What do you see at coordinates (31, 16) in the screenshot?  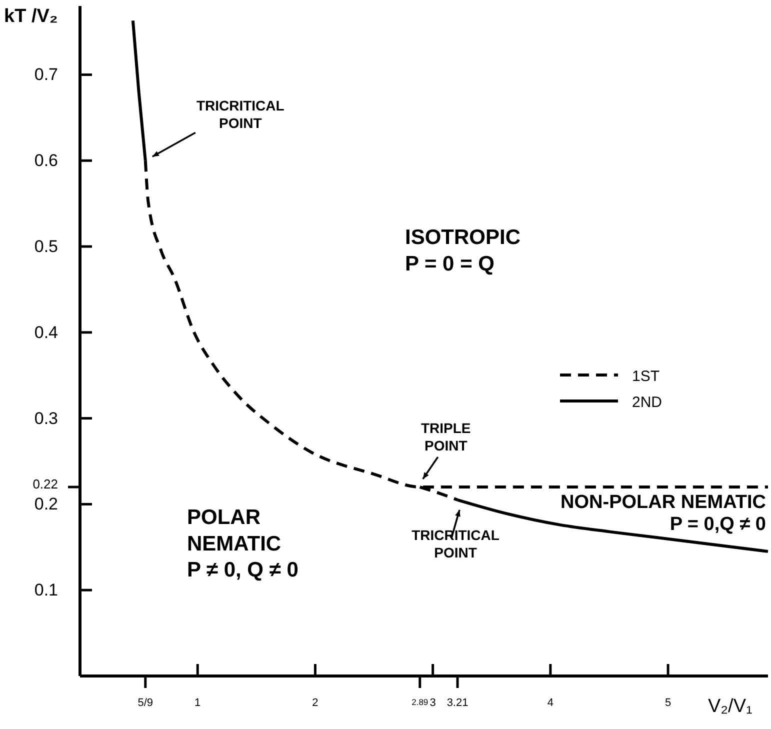 I see `y-axis-title: kT /V₂` at bounding box center [31, 16].